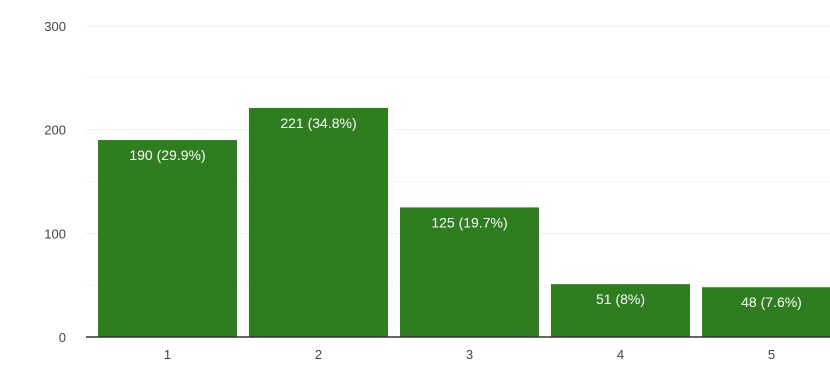 Image resolution: width=830 pixels, height=367 pixels. Describe the element at coordinates (469, 222) in the screenshot. I see `bar-data-label: 125 (19.7%)` at that location.